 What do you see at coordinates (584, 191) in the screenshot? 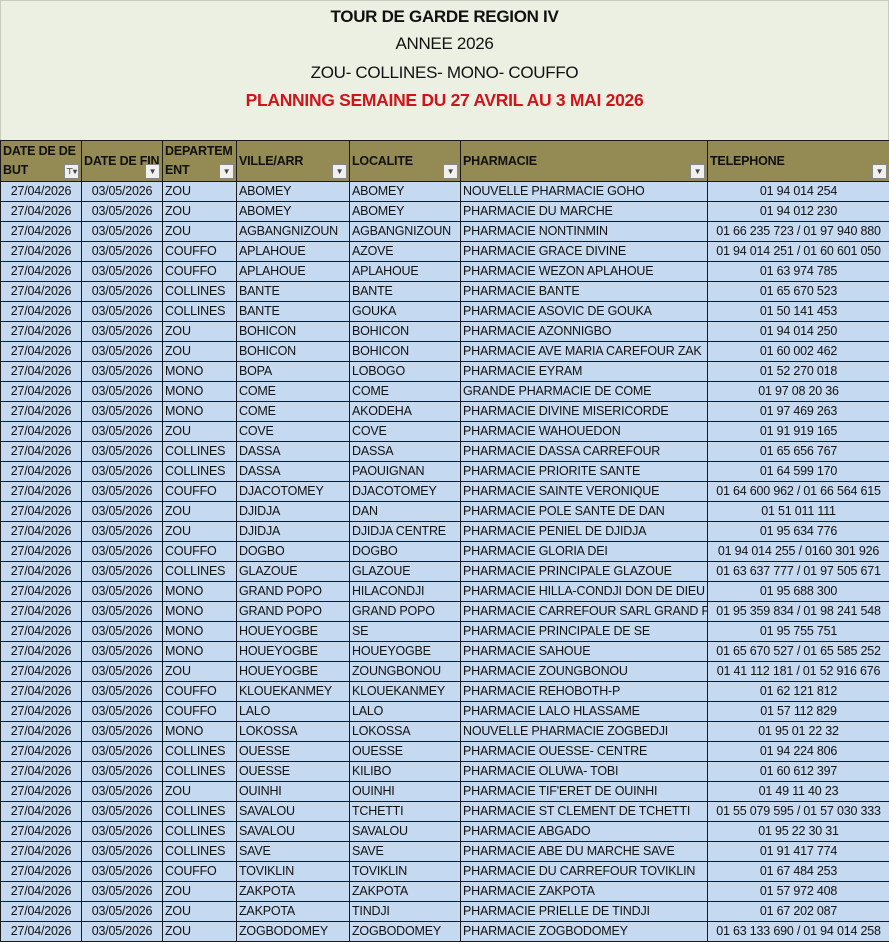
I see `cell-pharmacie: NOUVELLE PHARMACIE GOHO` at bounding box center [584, 191].